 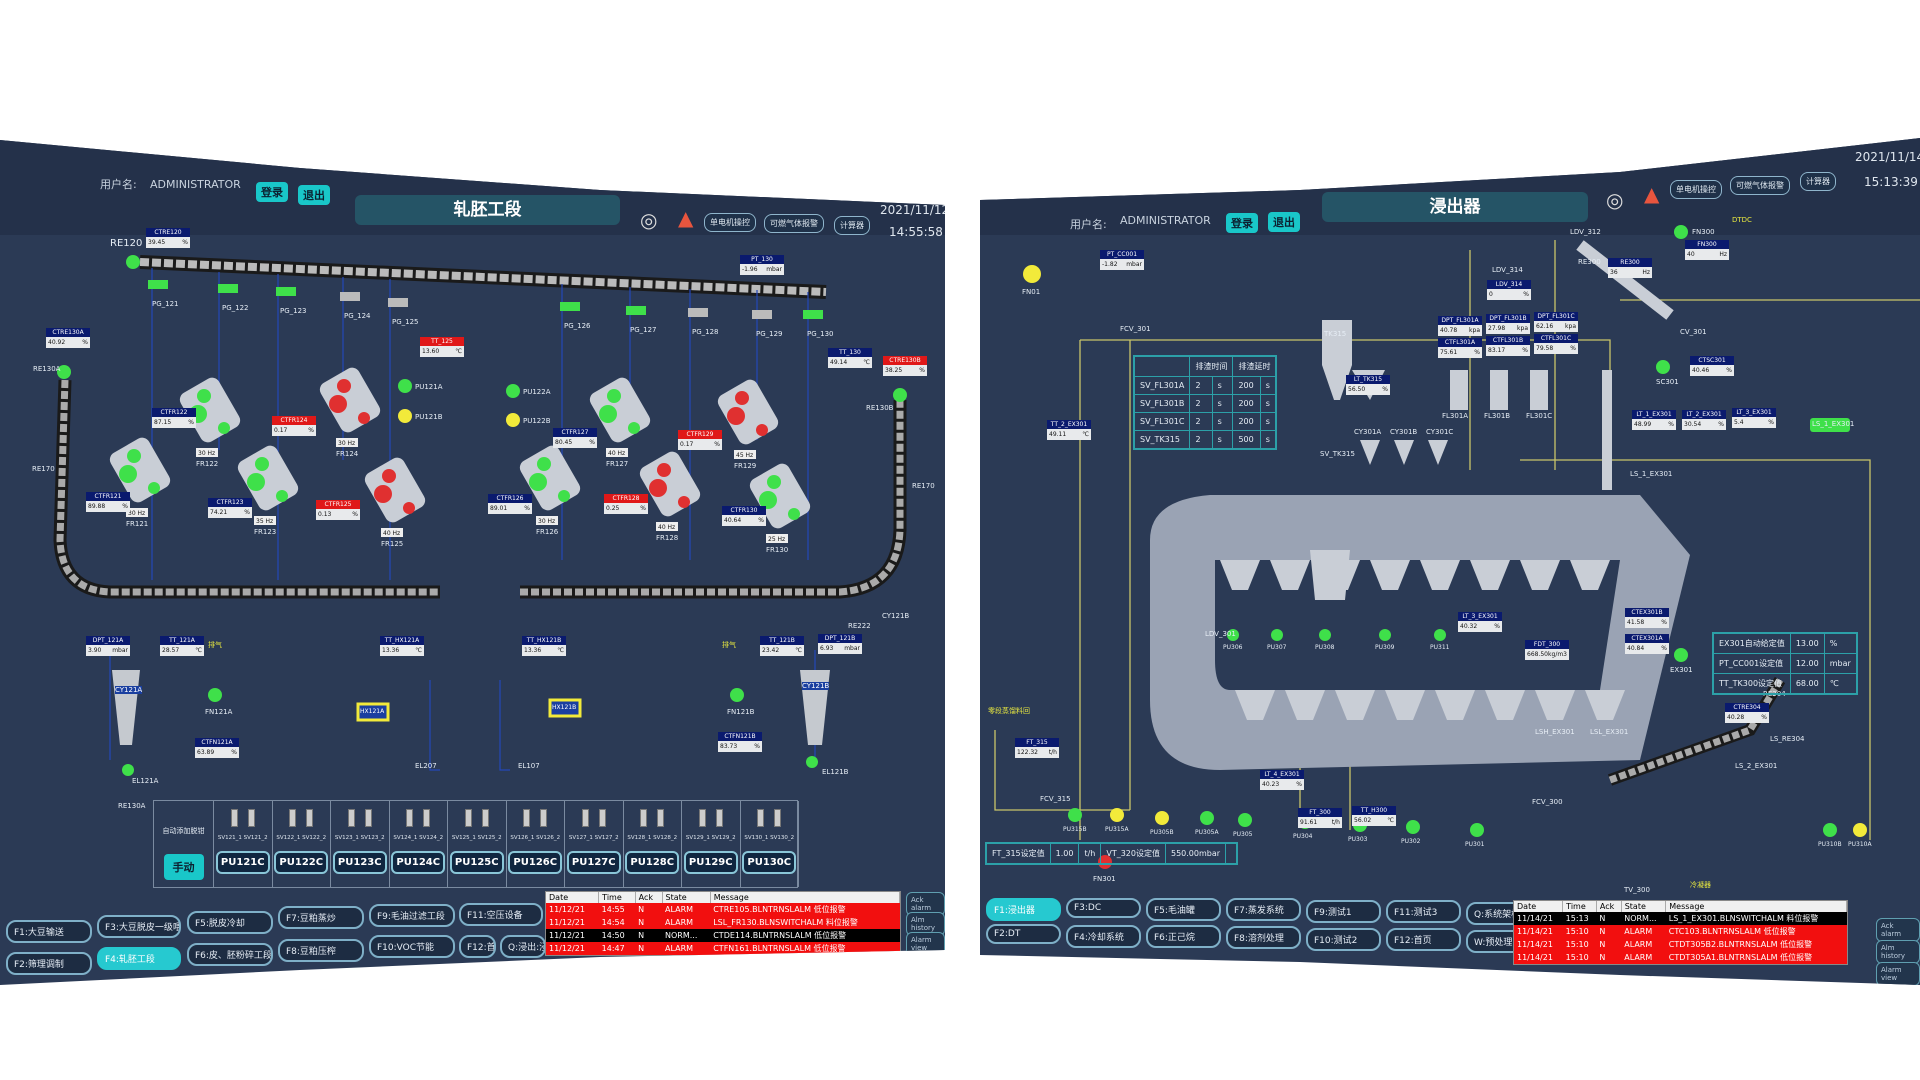 What do you see at coordinates (49, 931) in the screenshot?
I see `function-key-f1: F1:大豆输送` at bounding box center [49, 931].